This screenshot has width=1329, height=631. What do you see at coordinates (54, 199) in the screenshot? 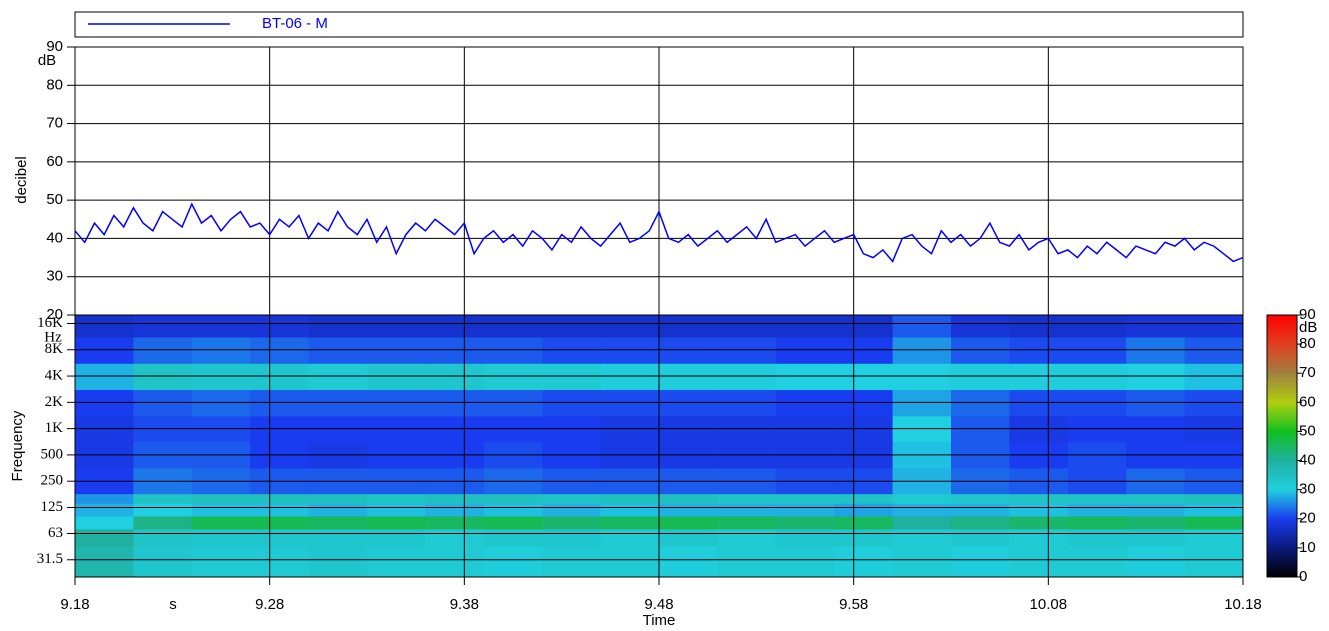
I see `y-tick-label: 50` at bounding box center [54, 199].